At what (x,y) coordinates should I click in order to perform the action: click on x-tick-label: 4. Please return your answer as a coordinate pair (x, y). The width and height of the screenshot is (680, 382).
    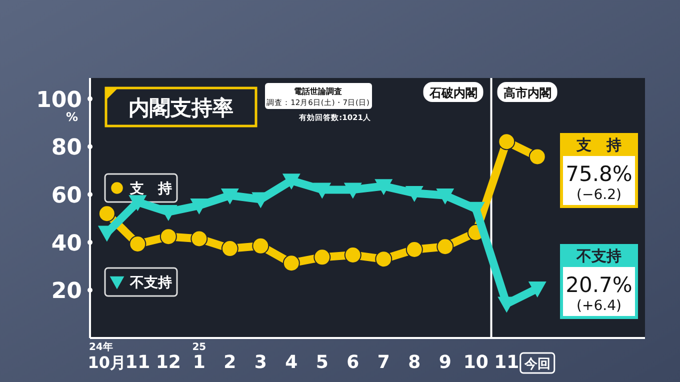
    Looking at the image, I should click on (291, 362).